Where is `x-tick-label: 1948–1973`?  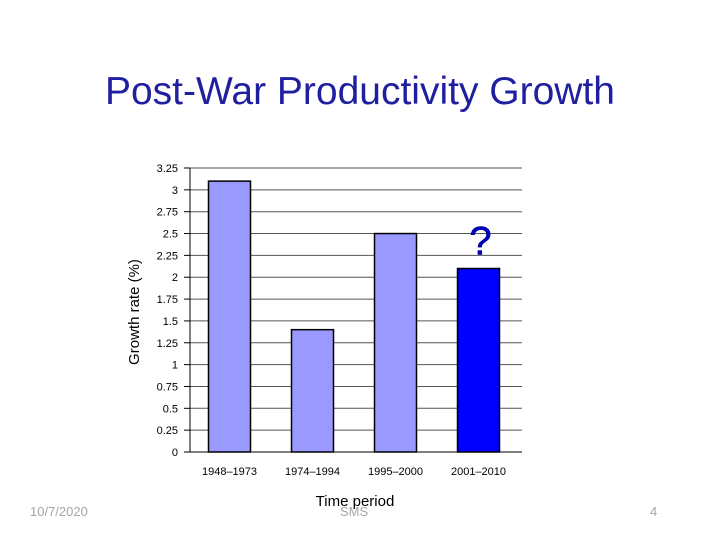
x-tick-label: 1948–1973 is located at coordinates (229, 472).